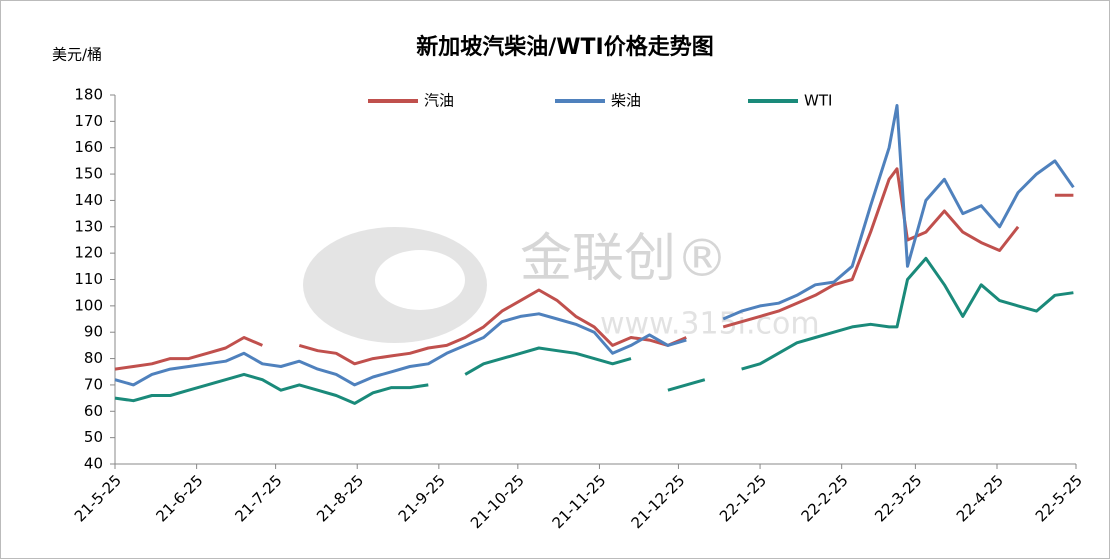 The height and width of the screenshot is (559, 1110). I want to click on y-tick-label: 170, so click(88, 121).